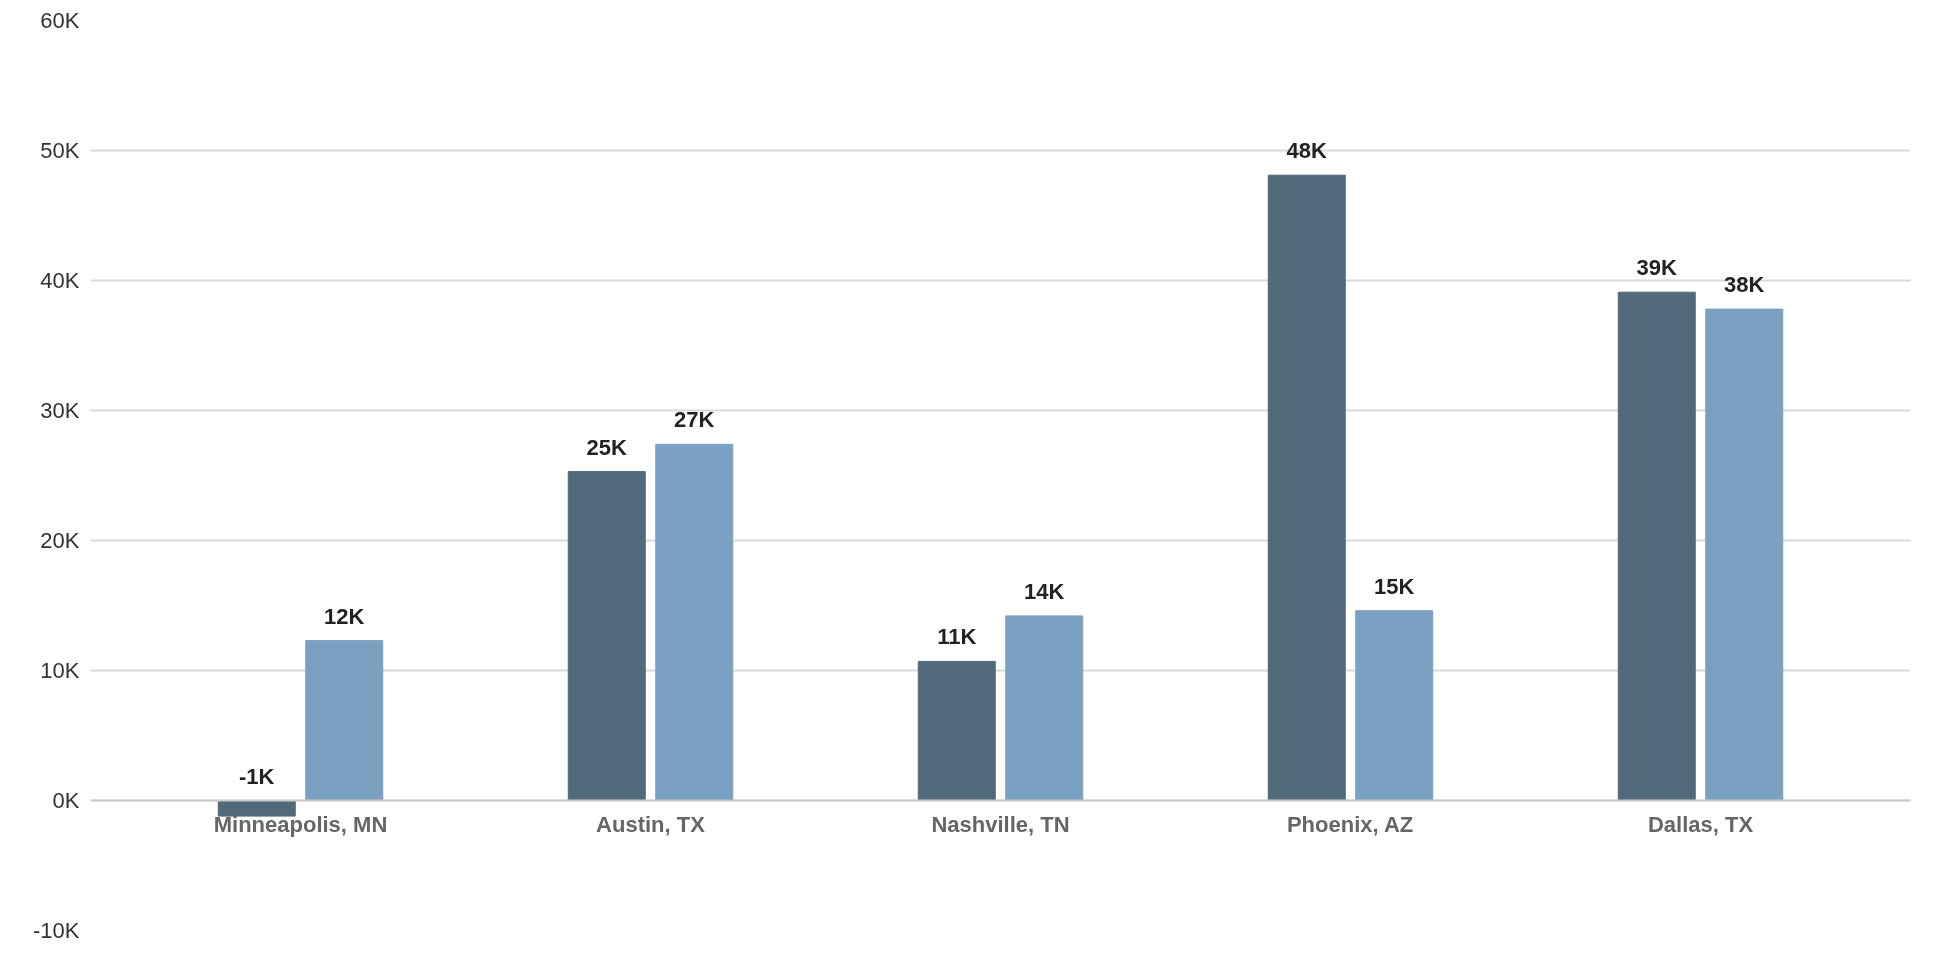 The height and width of the screenshot is (963, 1947). Describe the element at coordinates (1657, 268) in the screenshot. I see `data-label: 39K` at that location.